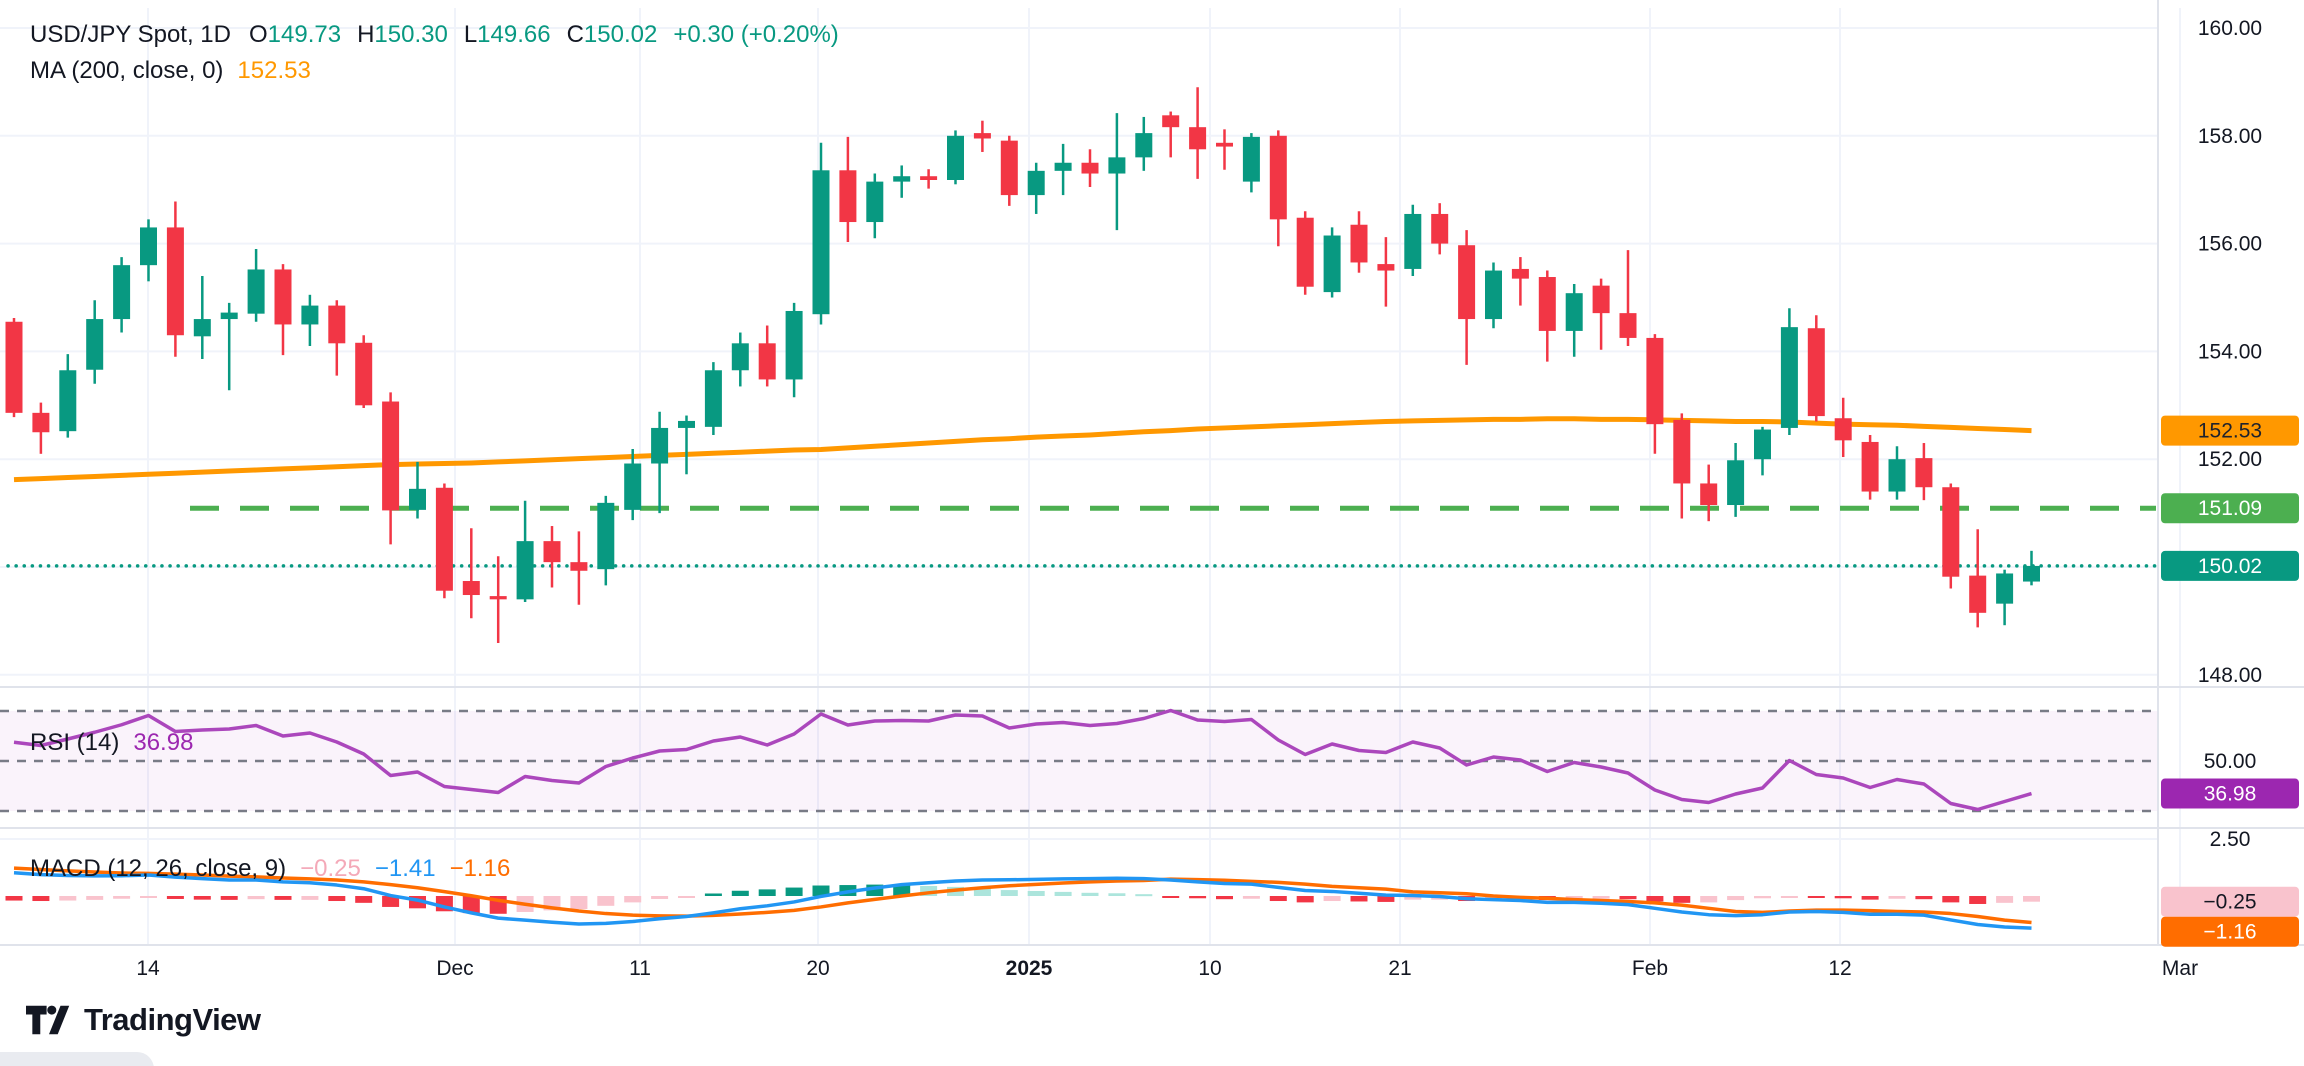  What do you see at coordinates (756, 34) in the screenshot?
I see `change-value: +0.30 (+0.20%)` at bounding box center [756, 34].